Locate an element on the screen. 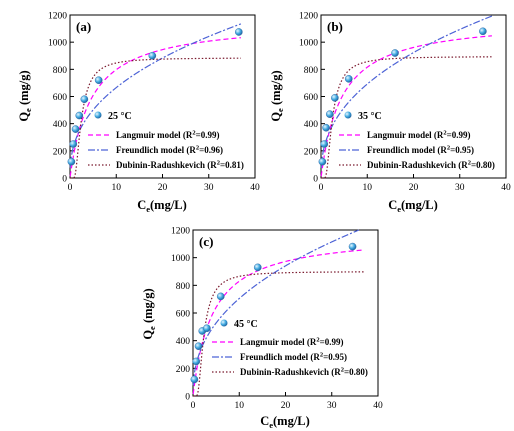  temp-annotation: 25 °C is located at coordinates (113, 116).